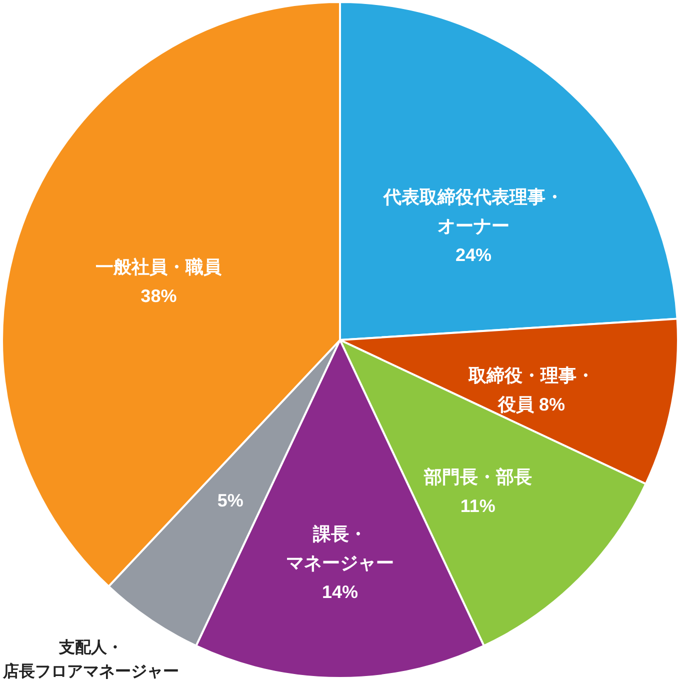 This screenshot has width=680, height=695. Describe the element at coordinates (340, 592) in the screenshot. I see `data-label: 14%` at that location.